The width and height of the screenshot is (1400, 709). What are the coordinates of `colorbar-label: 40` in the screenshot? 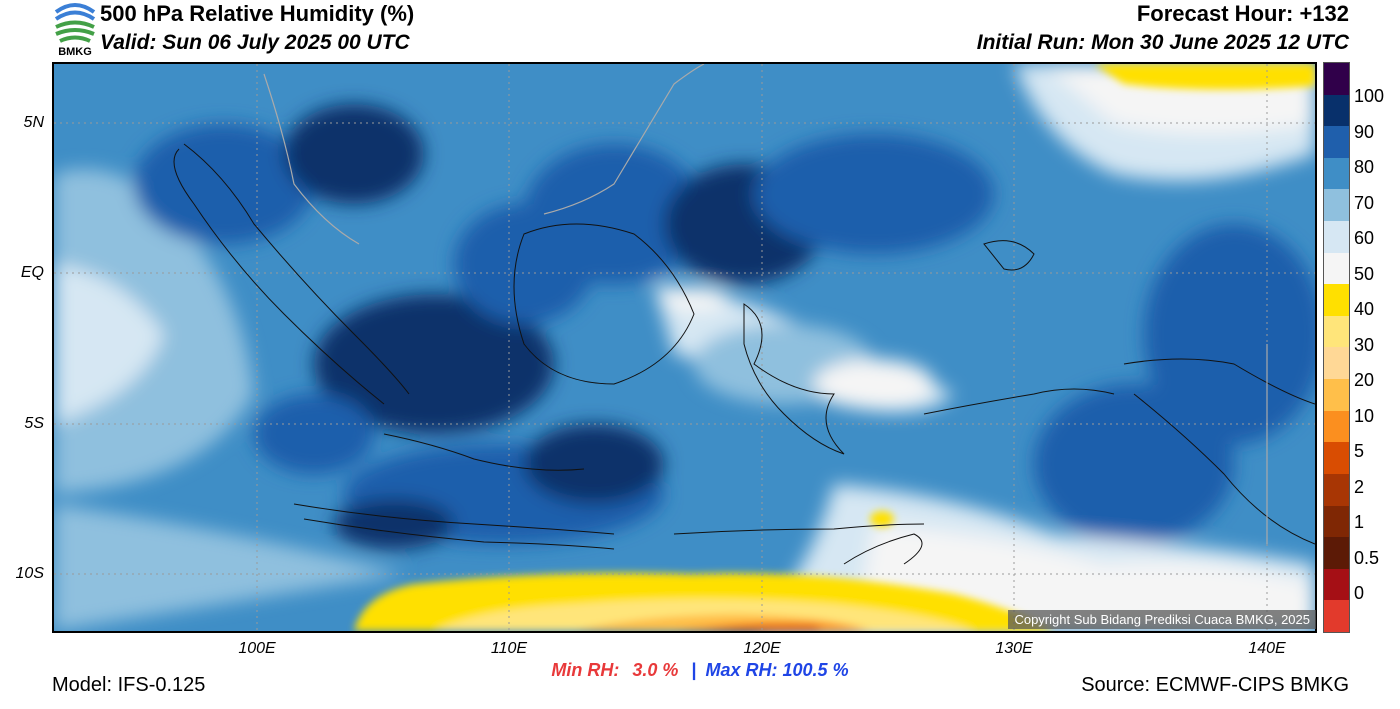 It's located at (1364, 309).